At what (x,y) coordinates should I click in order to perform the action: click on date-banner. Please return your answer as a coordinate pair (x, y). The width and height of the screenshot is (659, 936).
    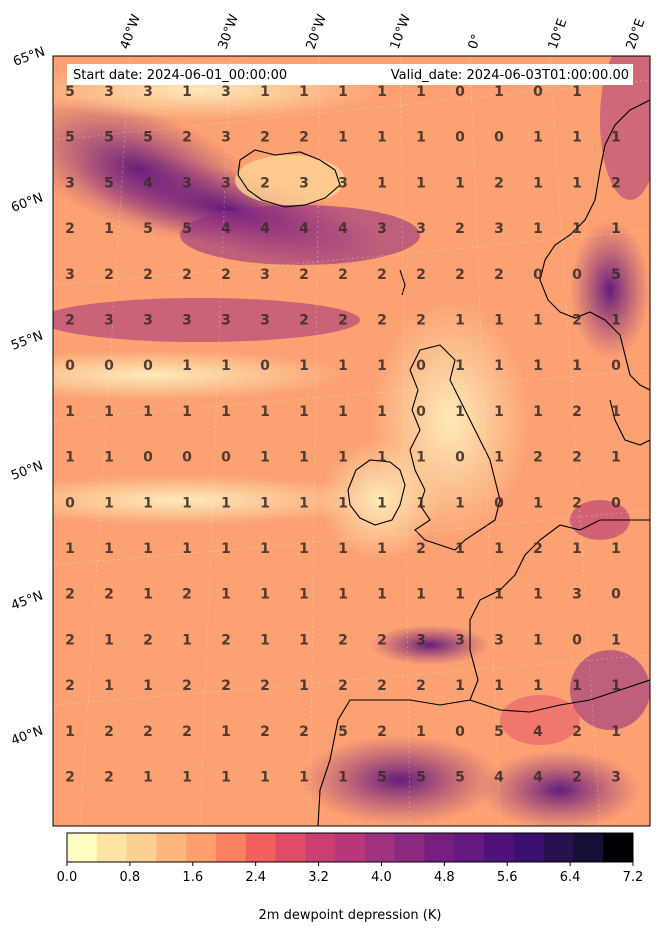
    Looking at the image, I should click on (350, 74).